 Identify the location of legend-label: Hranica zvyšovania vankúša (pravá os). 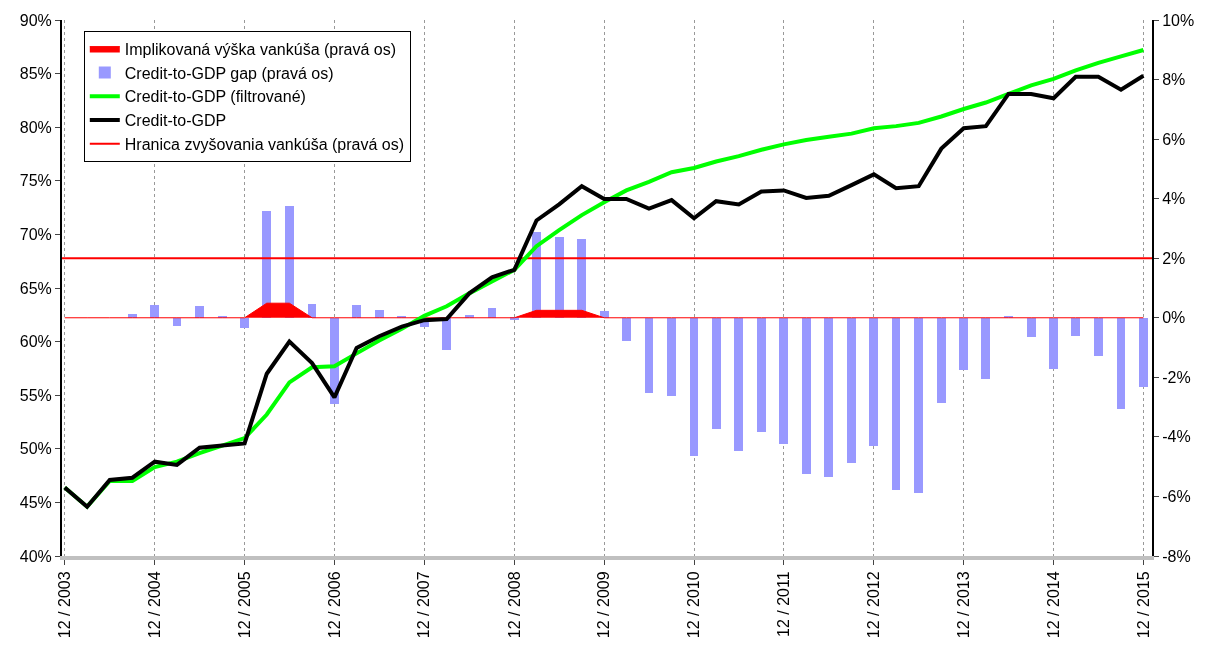
(264, 145).